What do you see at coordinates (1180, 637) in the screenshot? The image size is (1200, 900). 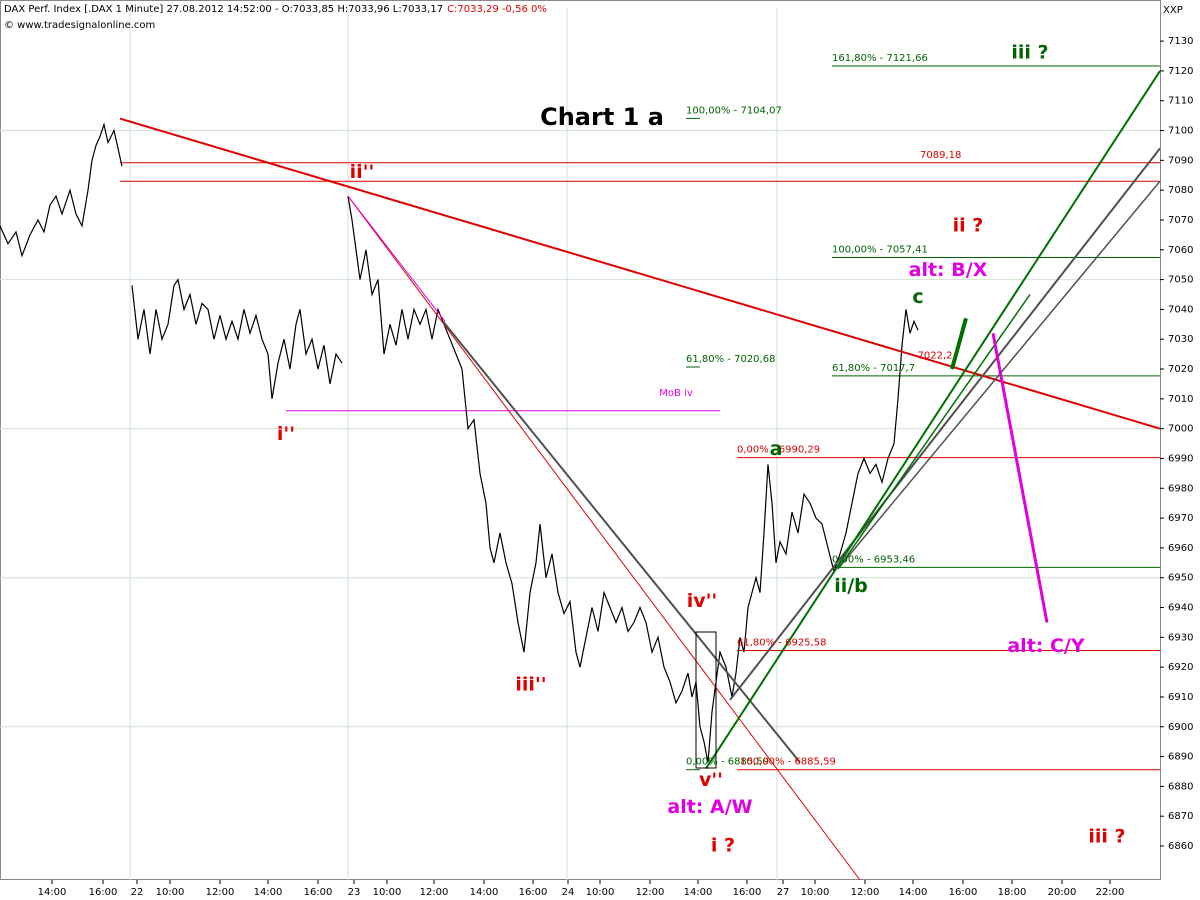 I see `y-tick-label: 6930` at bounding box center [1180, 637].